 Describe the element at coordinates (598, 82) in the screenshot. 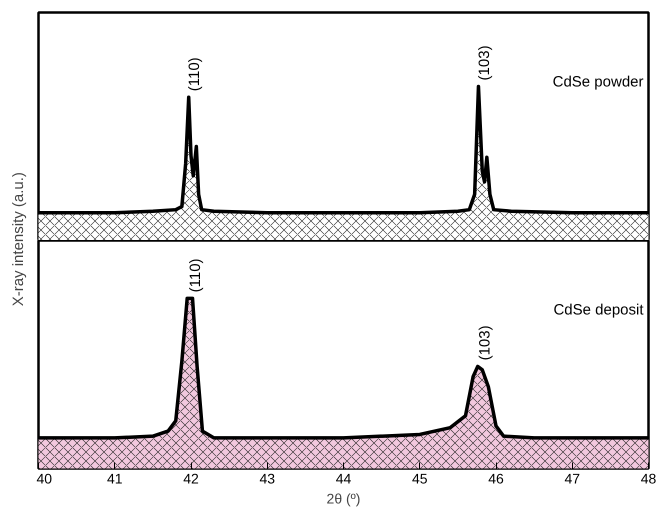

I see `annotation: CdSe powder` at that location.